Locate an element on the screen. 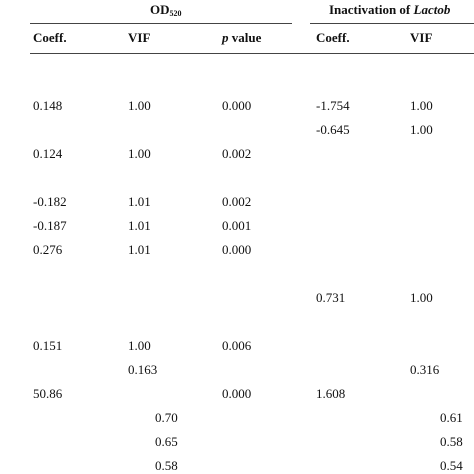  summary-cell: 0.70 is located at coordinates (166, 417).